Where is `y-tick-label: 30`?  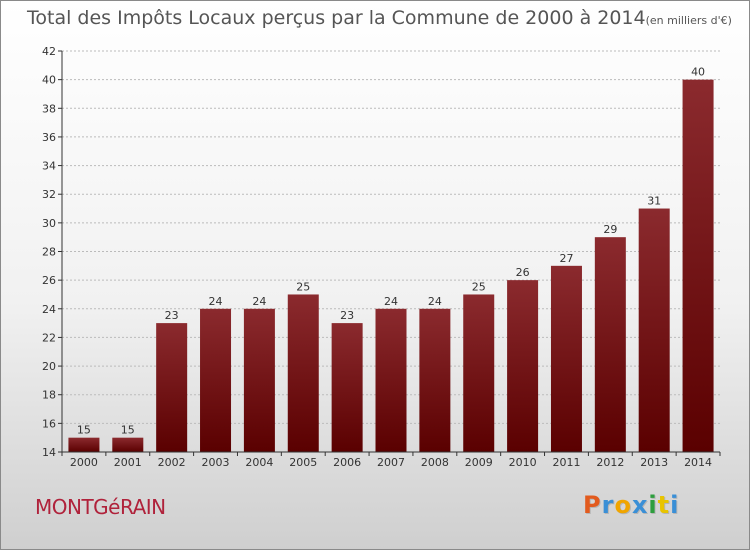 y-tick-label: 30 is located at coordinates (49, 223).